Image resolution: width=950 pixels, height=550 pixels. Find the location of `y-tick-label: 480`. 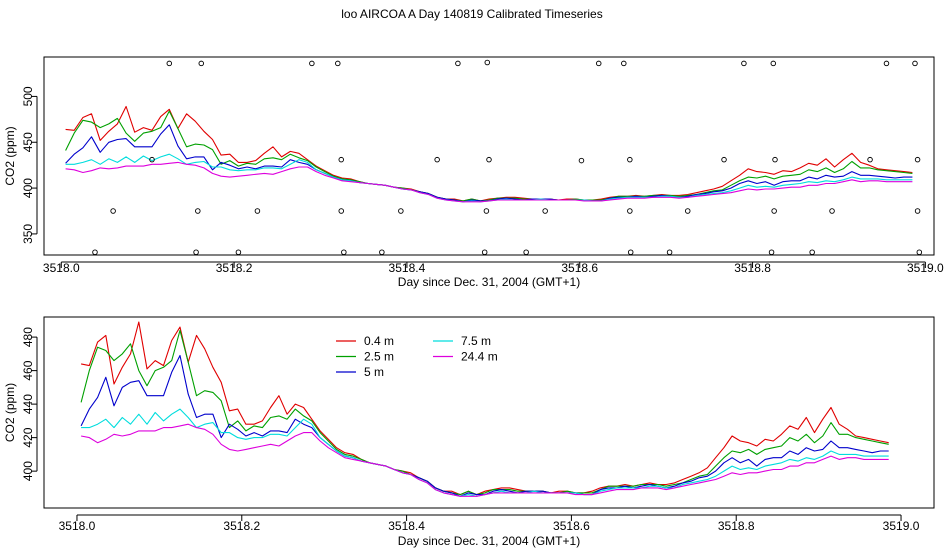

y-tick-label: 480 is located at coordinates (28, 337).